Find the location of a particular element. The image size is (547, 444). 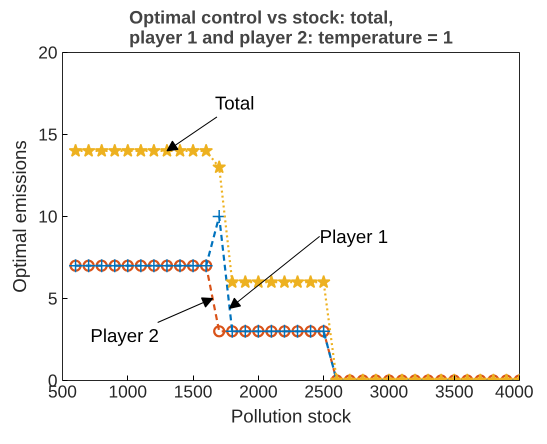

y-axis-title: Optimal emissions is located at coordinates (19, 216).